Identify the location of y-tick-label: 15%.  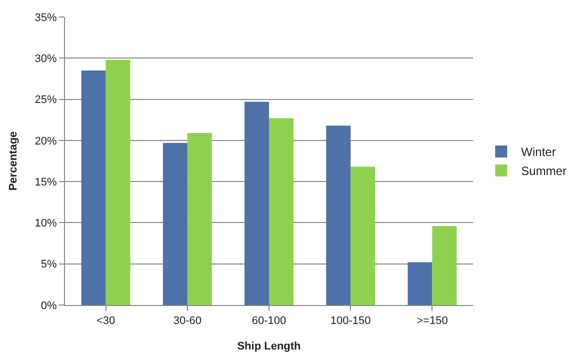
(46, 182).